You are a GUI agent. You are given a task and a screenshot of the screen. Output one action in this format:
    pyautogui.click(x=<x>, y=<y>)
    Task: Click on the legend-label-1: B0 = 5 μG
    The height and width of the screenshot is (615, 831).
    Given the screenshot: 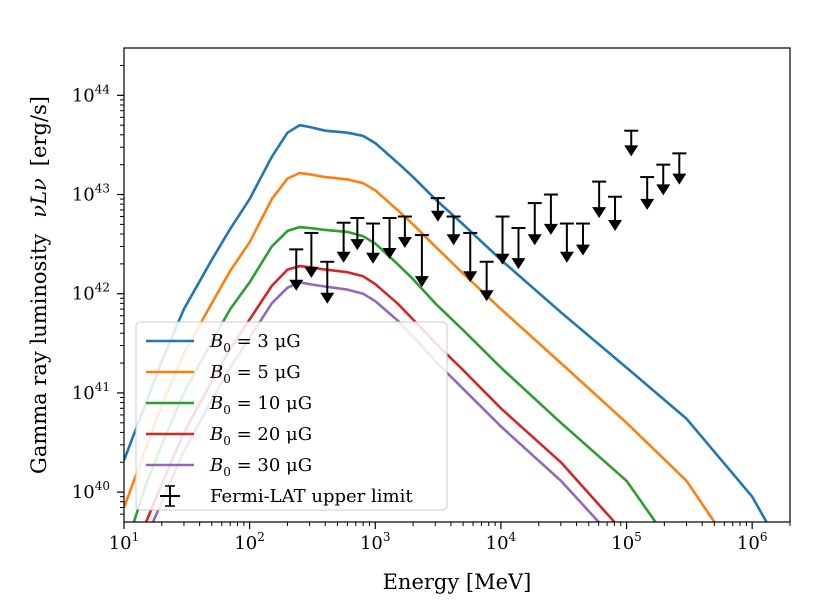 What is the action you would take?
    pyautogui.click(x=255, y=374)
    